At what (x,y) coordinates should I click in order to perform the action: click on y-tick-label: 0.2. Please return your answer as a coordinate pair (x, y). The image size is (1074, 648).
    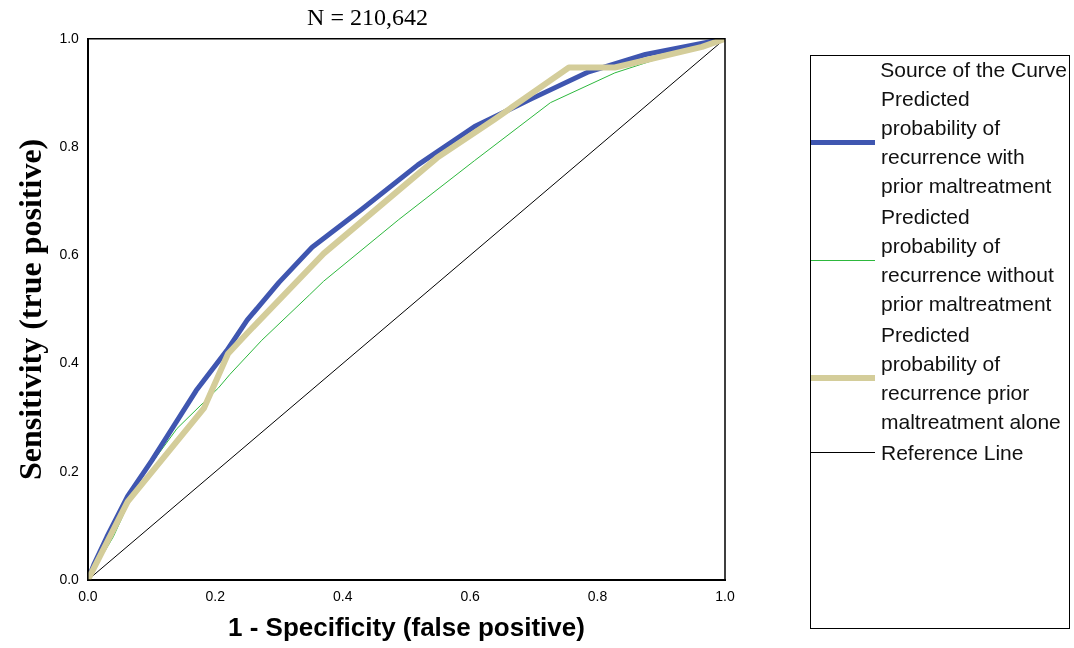
    Looking at the image, I should click on (69, 470).